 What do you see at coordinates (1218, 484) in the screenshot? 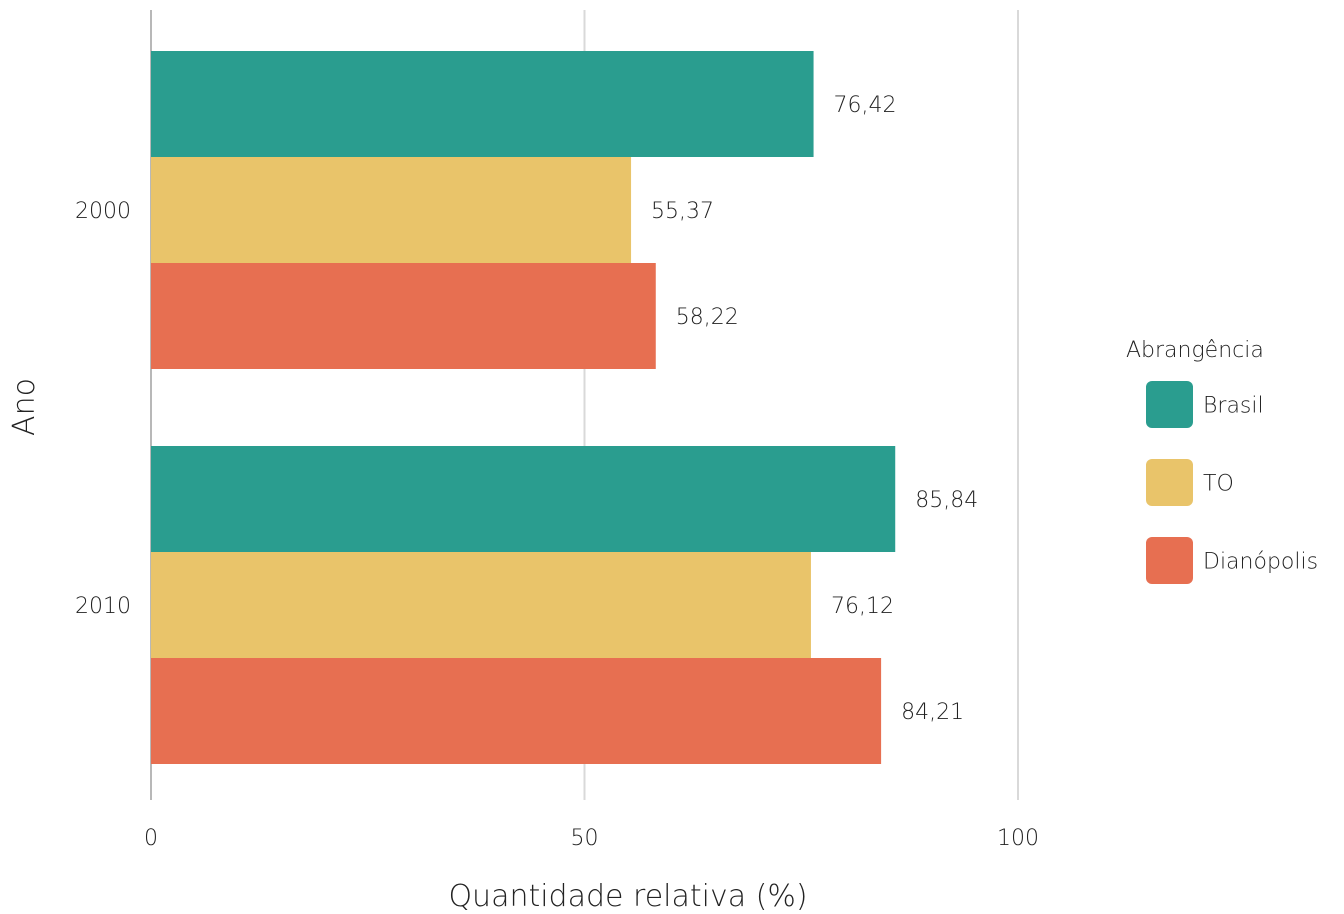
I see `legend-label: TO` at bounding box center [1218, 484].